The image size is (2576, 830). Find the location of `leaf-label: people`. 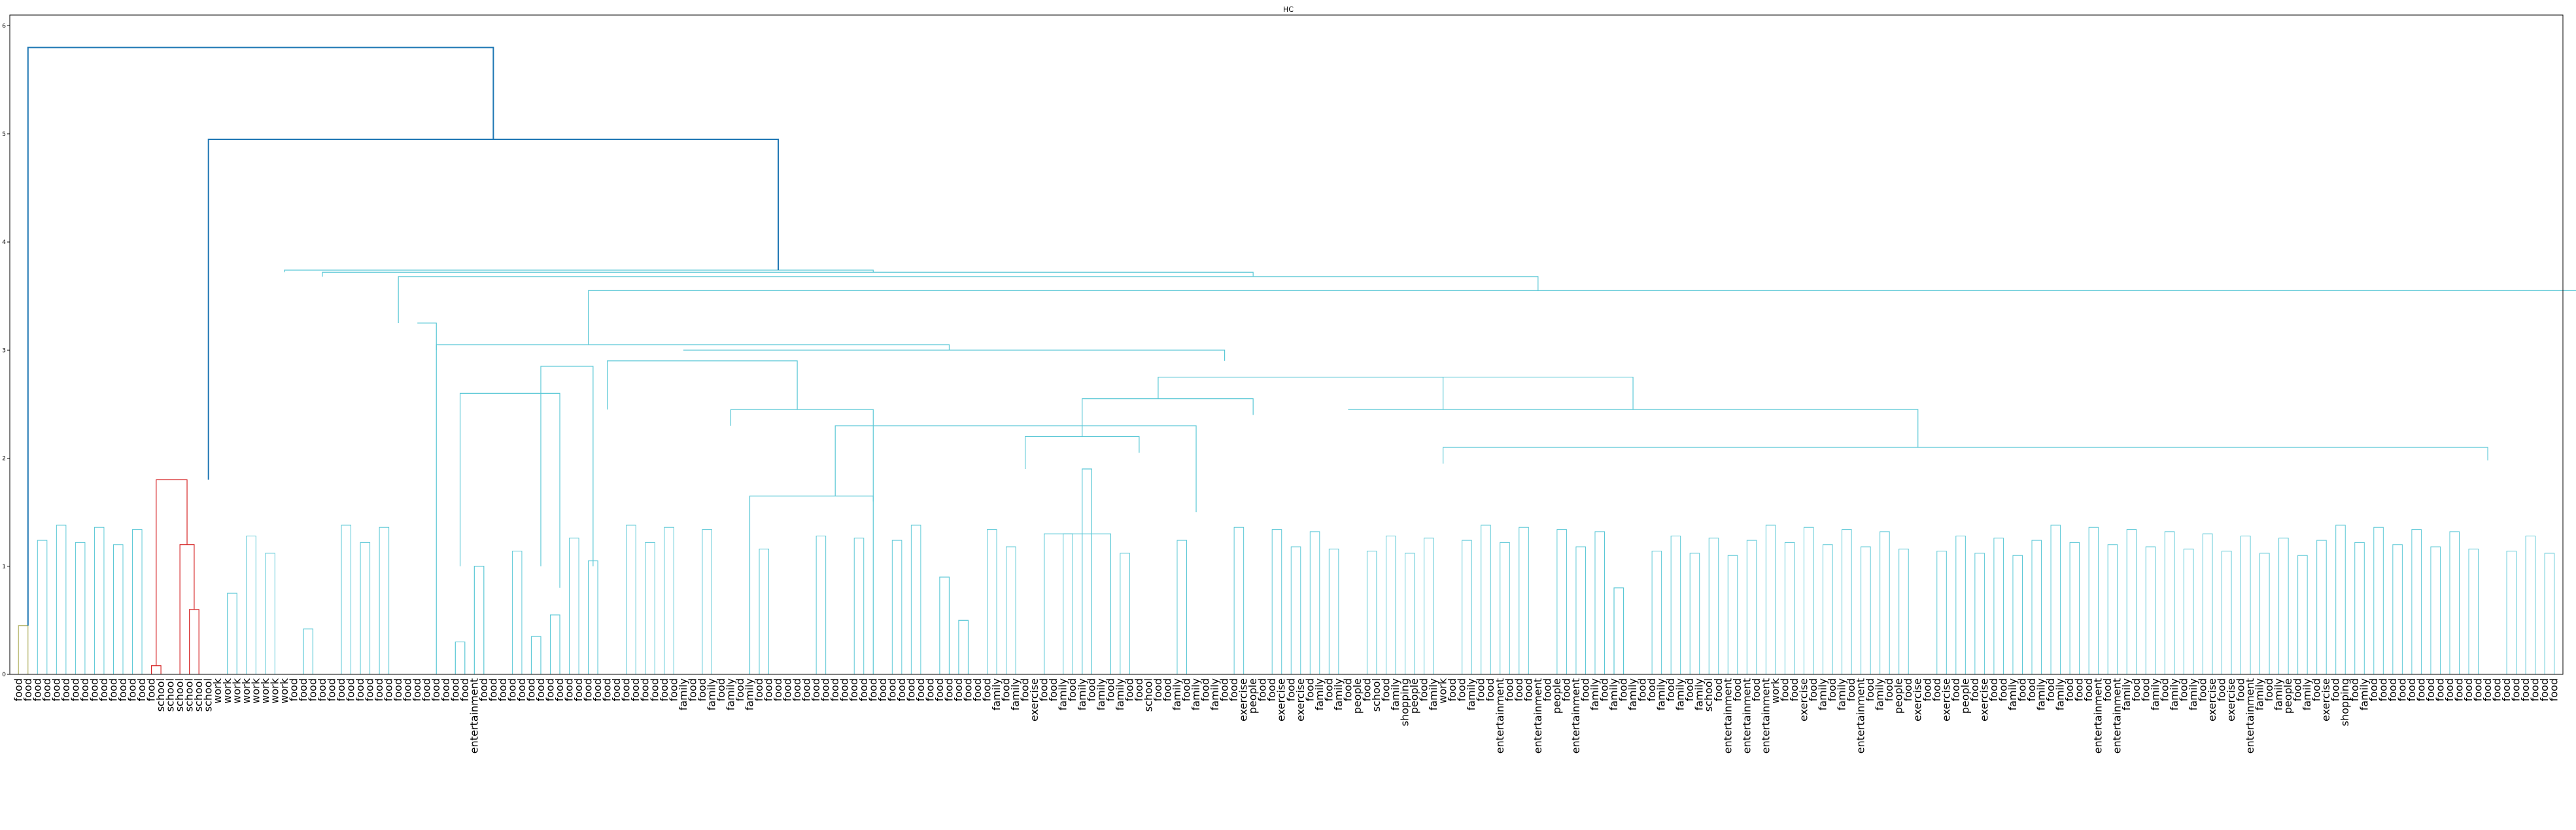

leaf-label: people is located at coordinates (1357, 696).